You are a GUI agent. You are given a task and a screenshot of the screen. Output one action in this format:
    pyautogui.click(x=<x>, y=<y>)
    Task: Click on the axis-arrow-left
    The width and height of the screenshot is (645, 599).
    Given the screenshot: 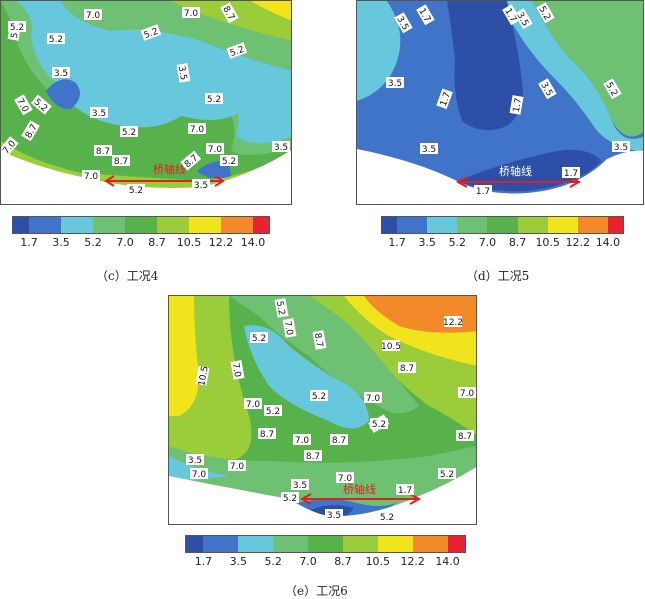 What is the action you would take?
    pyautogui.click(x=461, y=182)
    